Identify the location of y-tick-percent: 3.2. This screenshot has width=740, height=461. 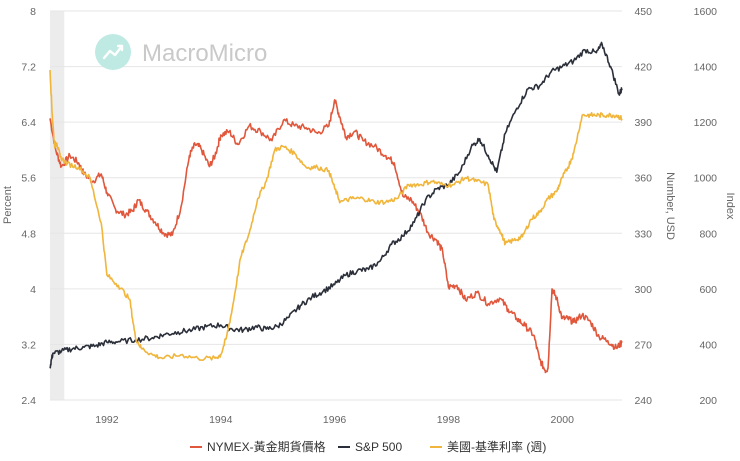
(28, 345).